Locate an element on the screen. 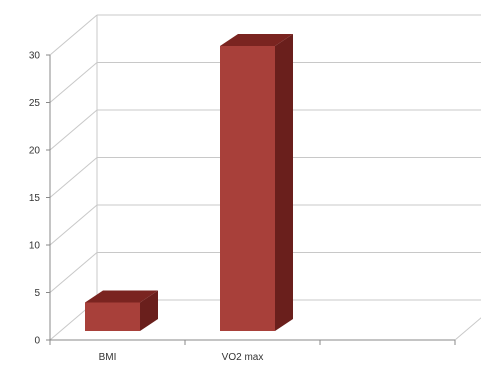 Image resolution: width=481 pixels, height=370 pixels. x-tick-labels: BMI VO2 max is located at coordinates (181, 357).